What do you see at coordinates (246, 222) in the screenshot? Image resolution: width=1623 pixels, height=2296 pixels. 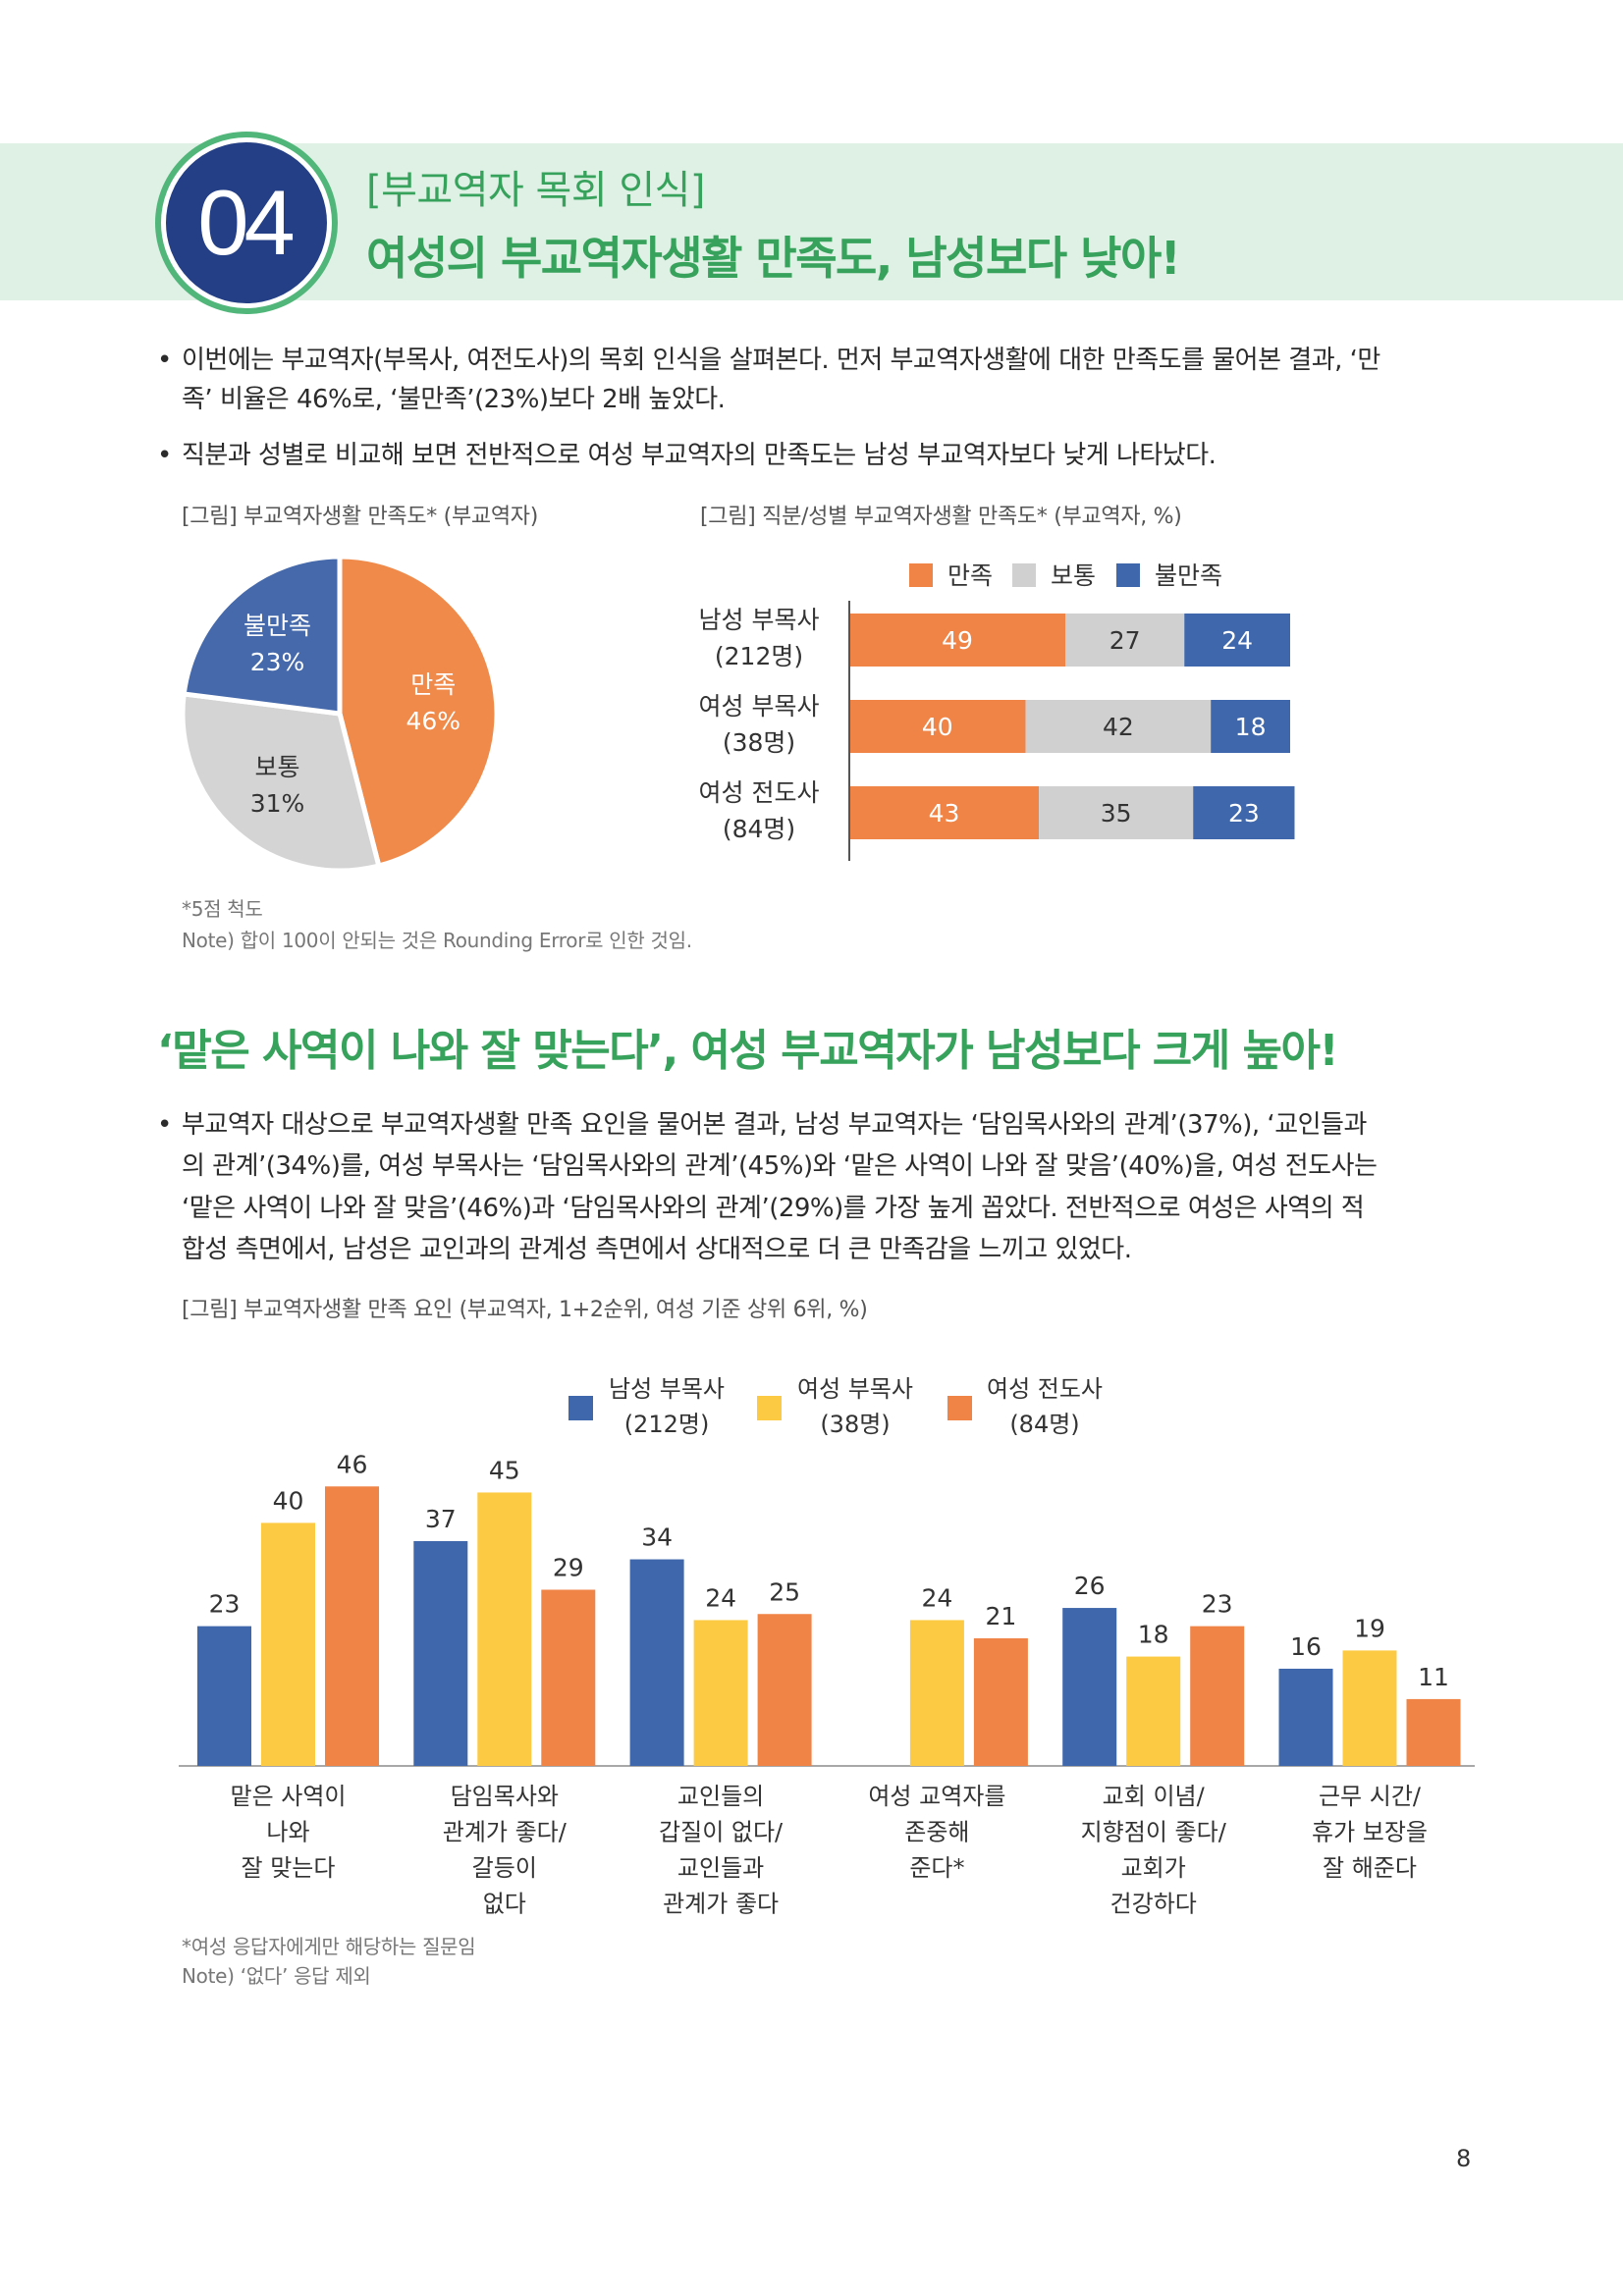 I see `section-number-badge: 04` at bounding box center [246, 222].